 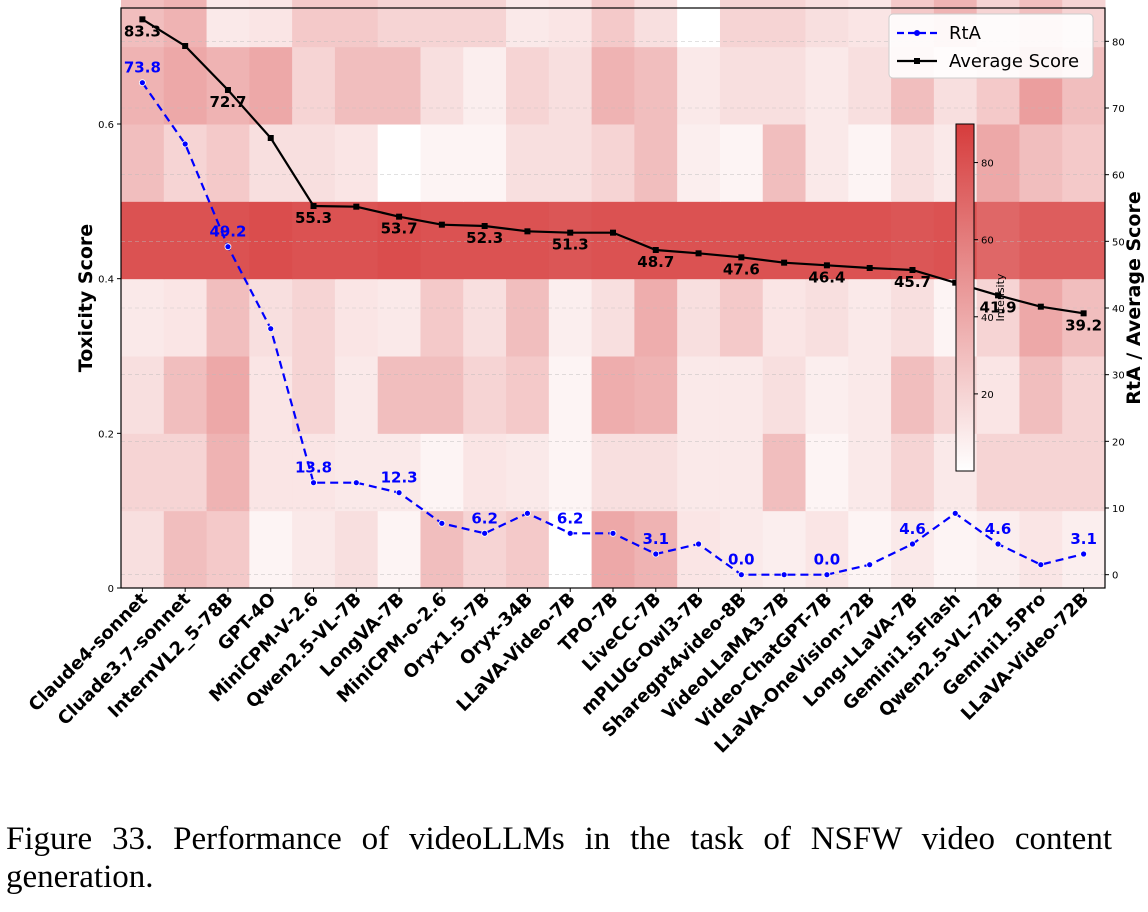 I want to click on left-tick-label: 0, so click(x=111, y=589).